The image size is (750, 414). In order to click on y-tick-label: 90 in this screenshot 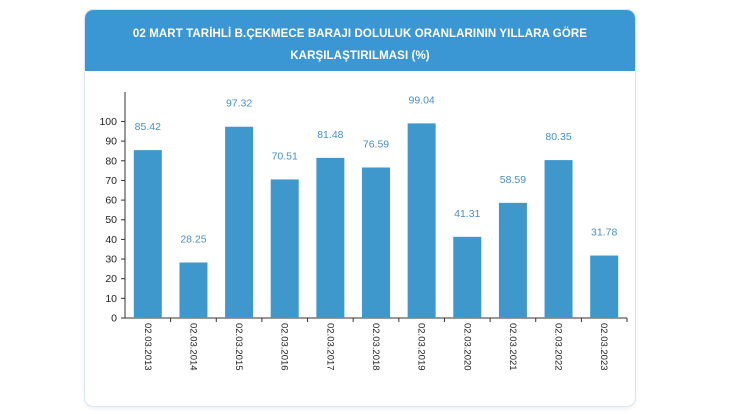, I will do `click(111, 142)`.